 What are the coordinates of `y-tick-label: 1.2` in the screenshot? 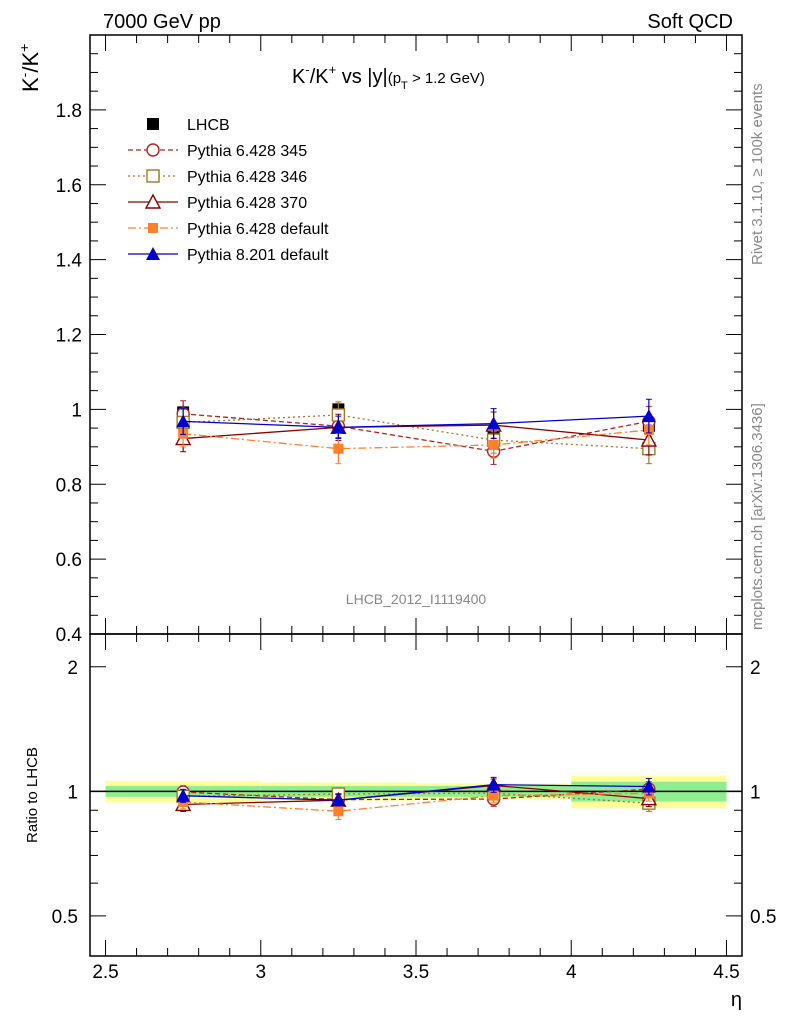 It's located at (69, 336).